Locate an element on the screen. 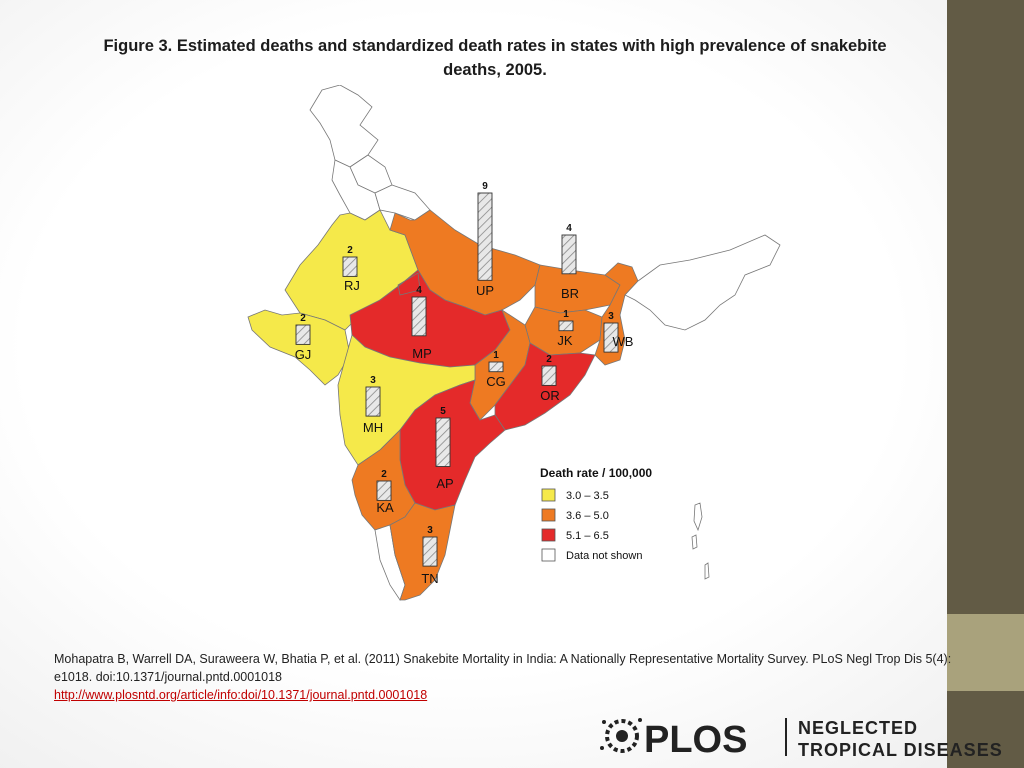 The height and width of the screenshot is (768, 1024). state-label-or: OR is located at coordinates (550, 395).